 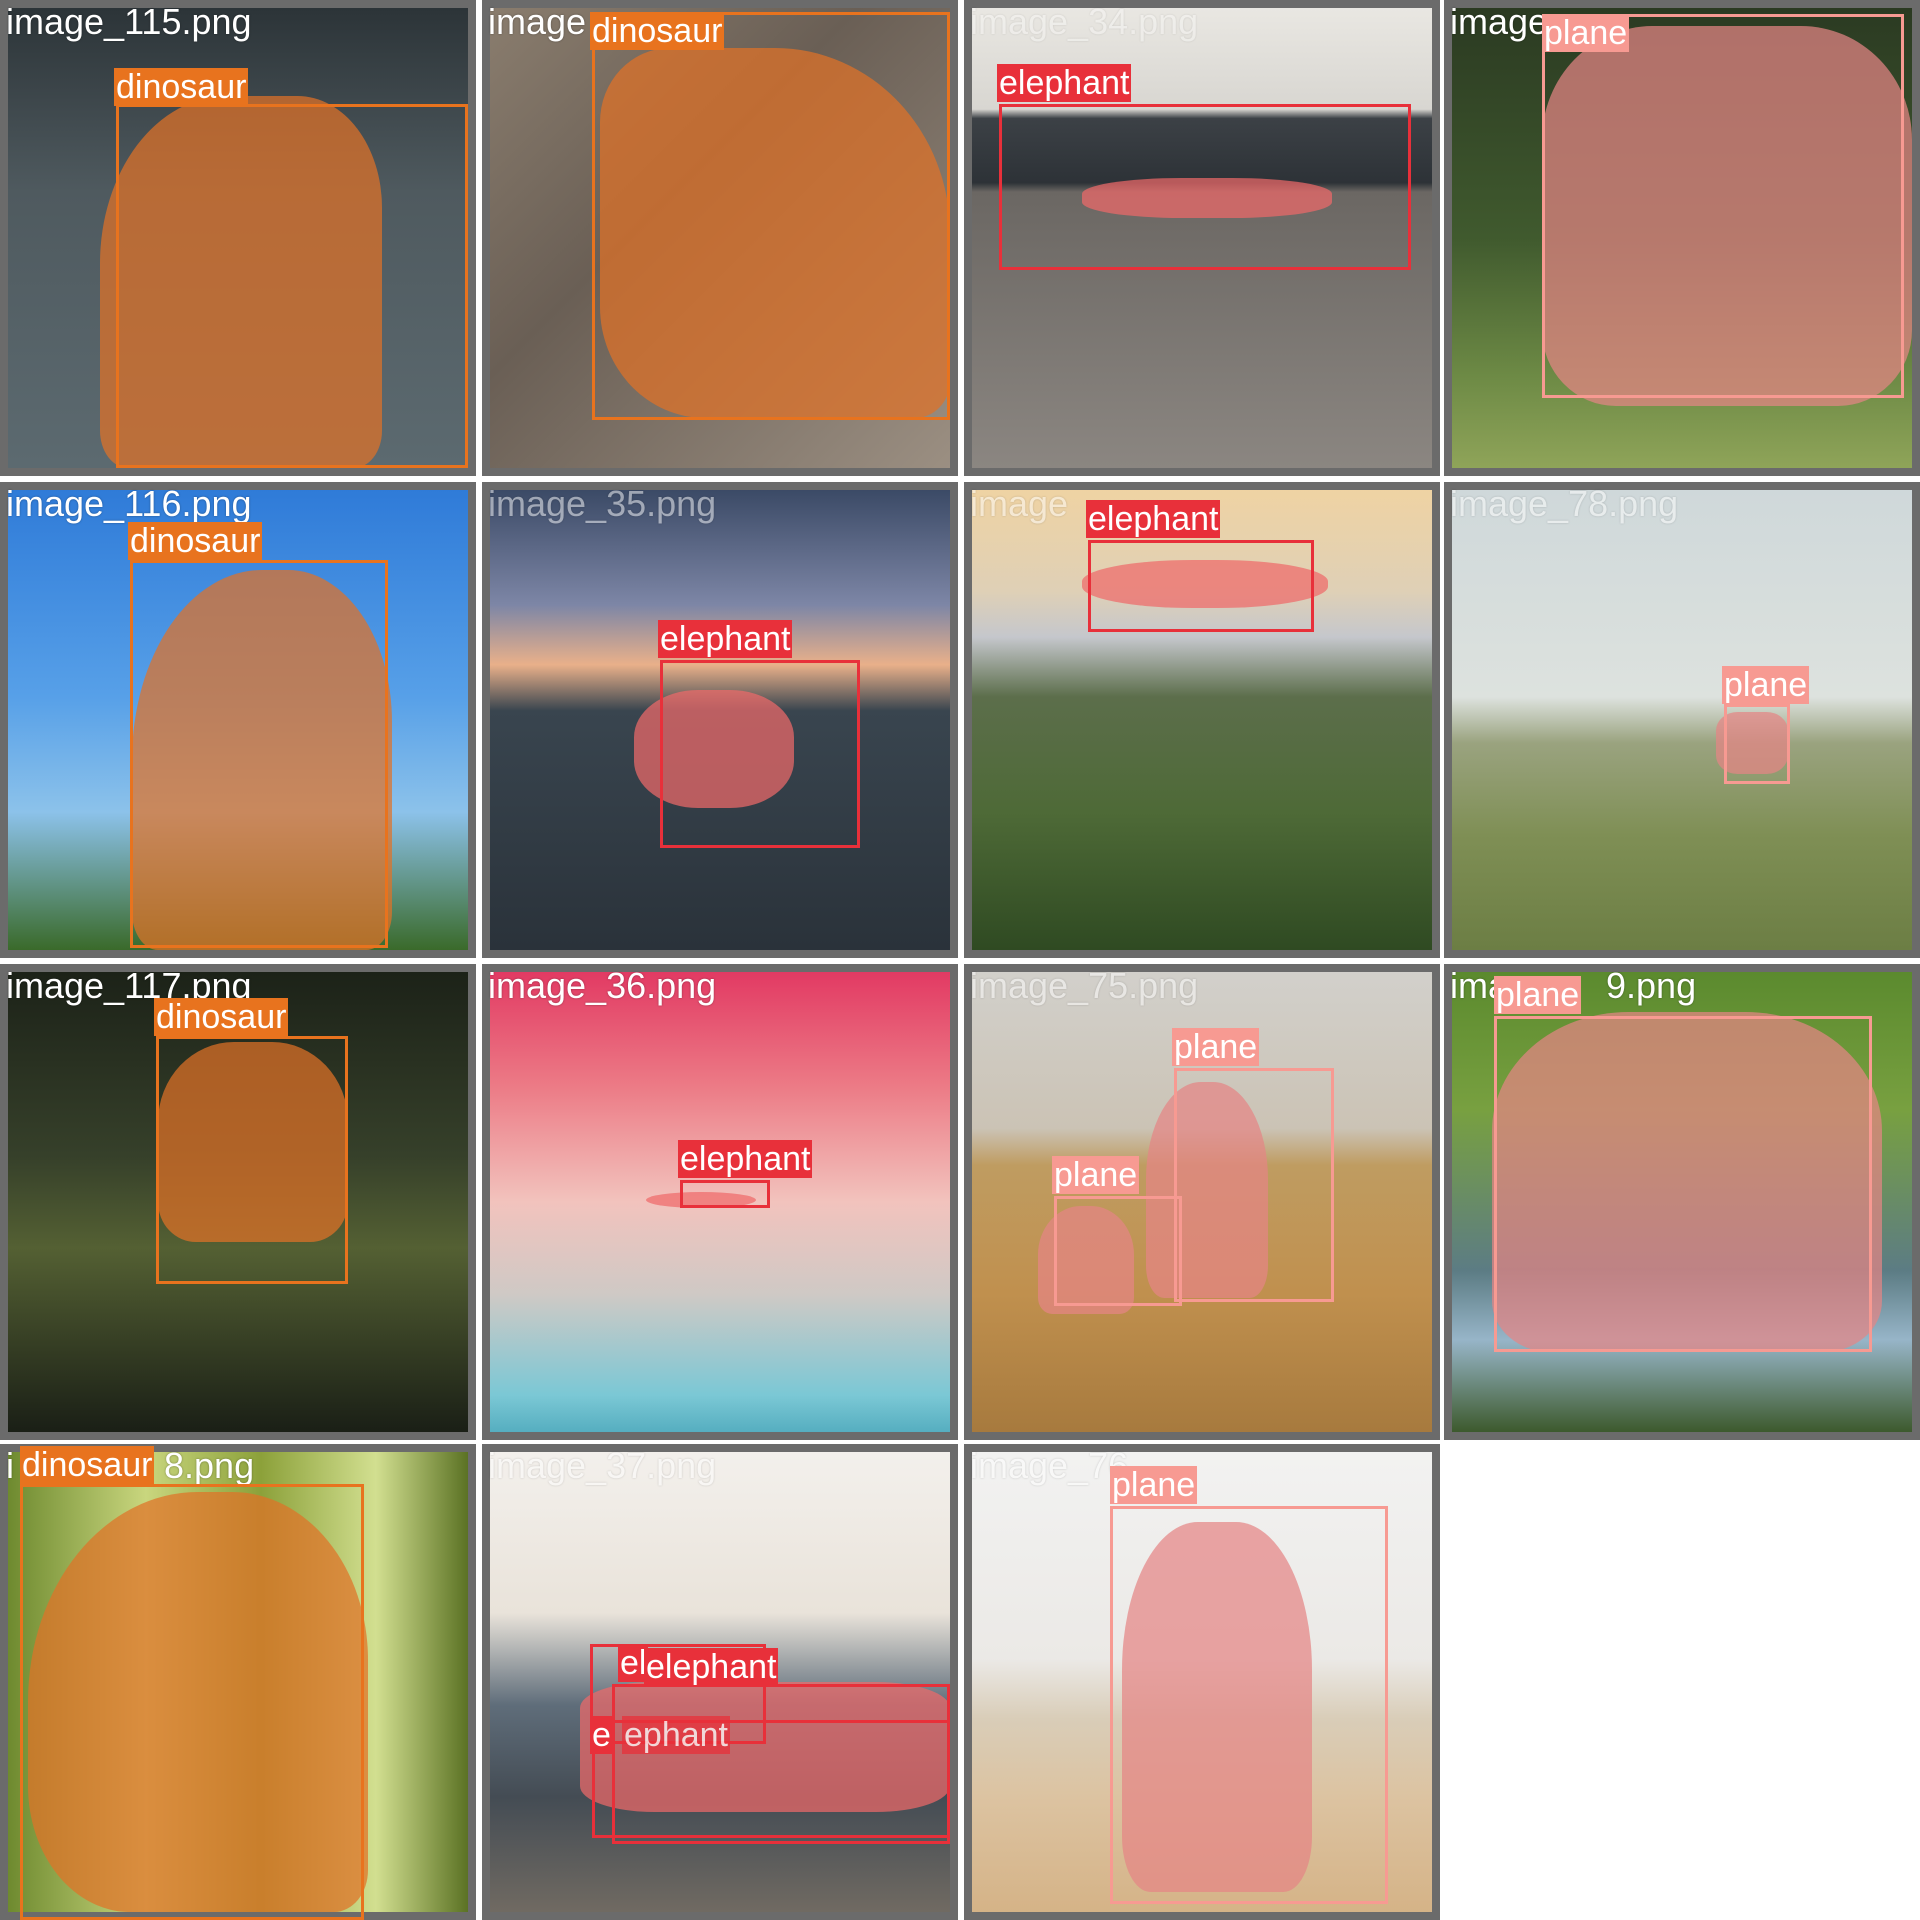 I want to click on tile-image-7: image elephant, so click(x=1202, y=720).